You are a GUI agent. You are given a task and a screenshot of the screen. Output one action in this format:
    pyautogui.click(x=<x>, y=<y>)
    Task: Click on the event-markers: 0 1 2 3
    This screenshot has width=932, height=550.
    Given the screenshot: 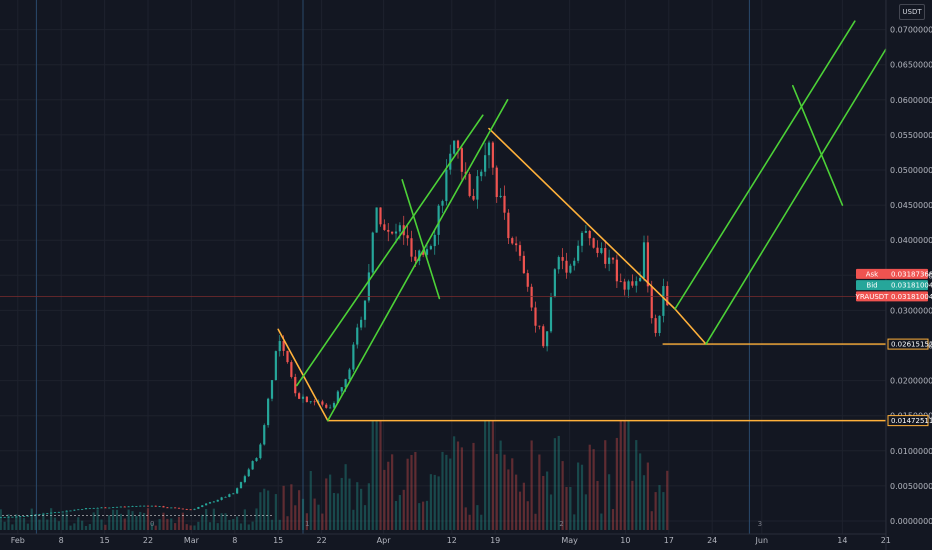 What is the action you would take?
    pyautogui.click(x=456, y=524)
    